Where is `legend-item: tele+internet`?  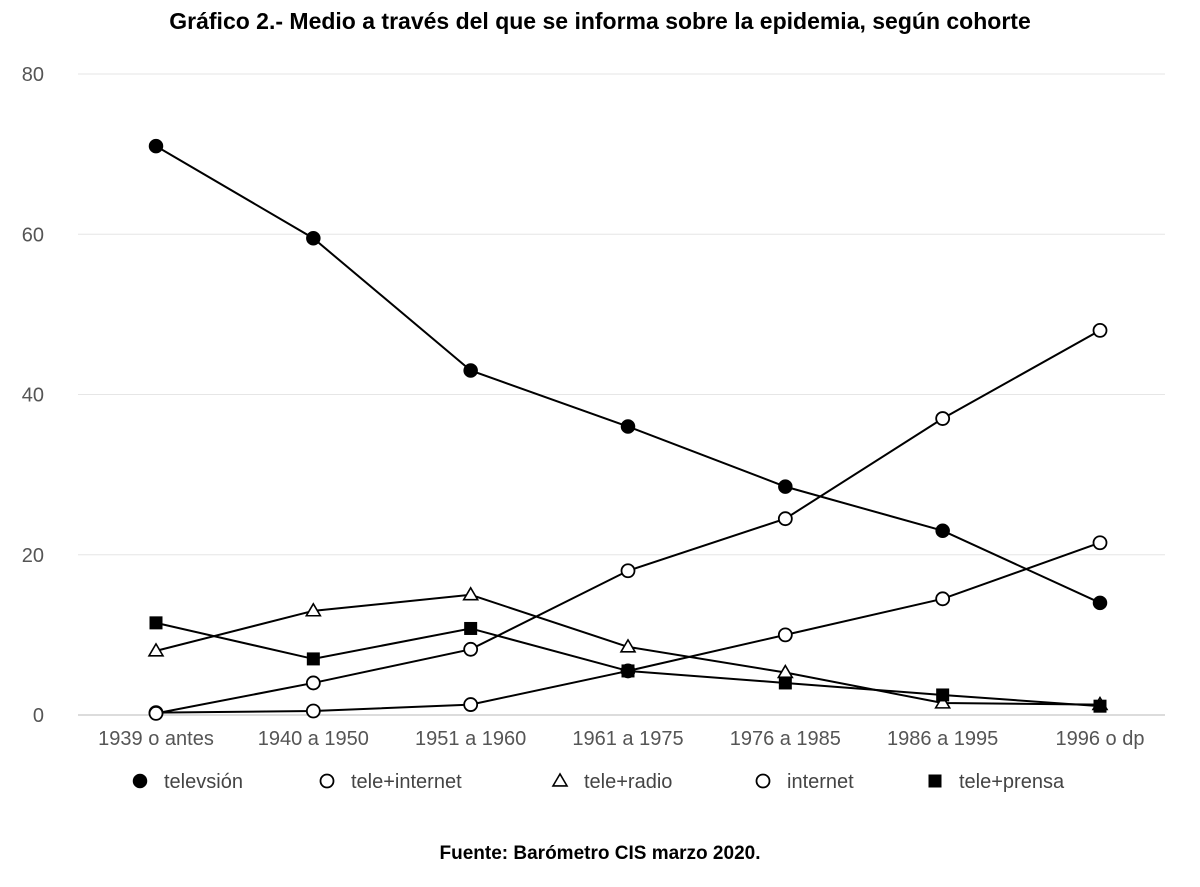 legend-item: tele+internet is located at coordinates (390, 782).